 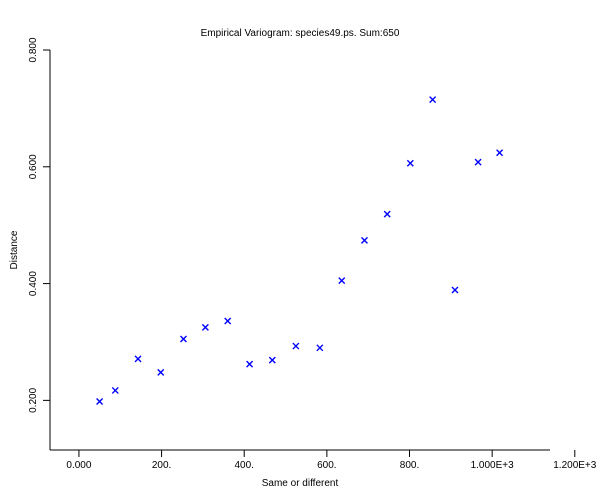 I want to click on y-axis-ticks: 0.200 0.400 0.600 0.800, so click(x=39, y=225).